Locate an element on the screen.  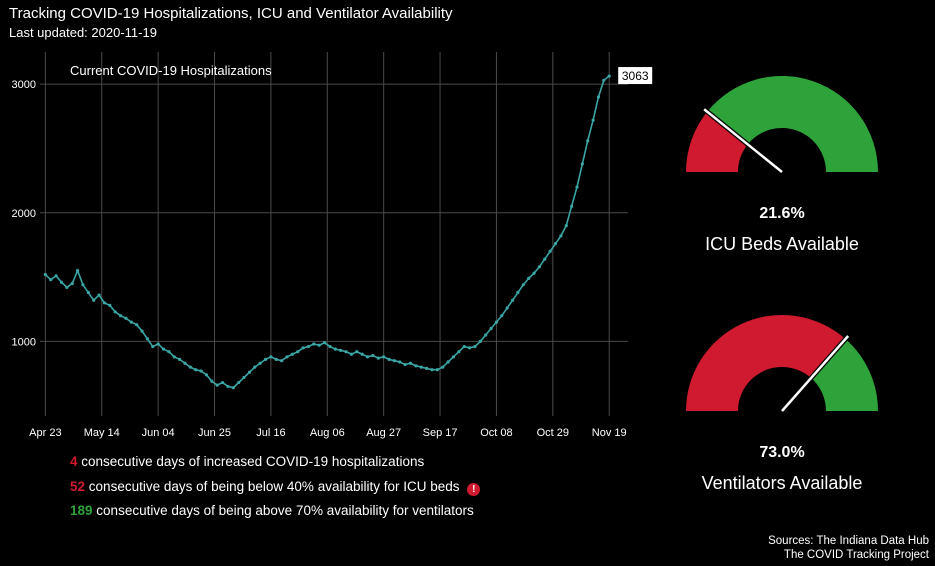
icu-gauge-value: 21.6% is located at coordinates (782, 213).